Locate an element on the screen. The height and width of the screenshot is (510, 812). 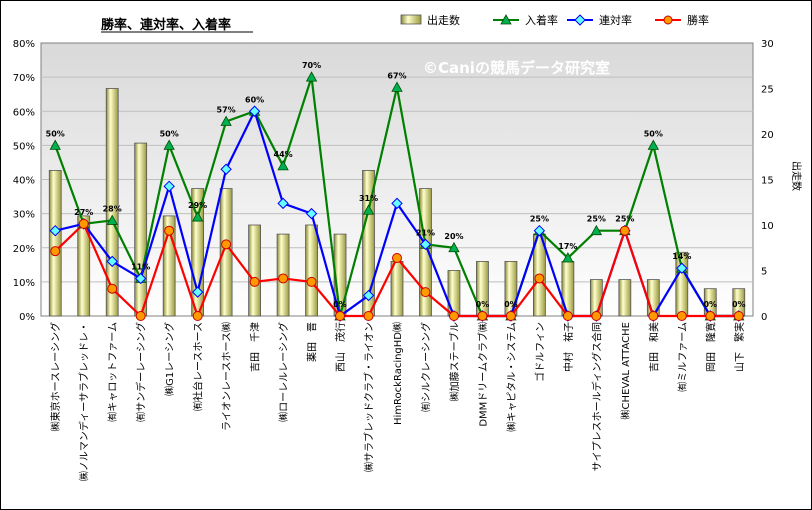
data-label: 0% is located at coordinates (511, 304).